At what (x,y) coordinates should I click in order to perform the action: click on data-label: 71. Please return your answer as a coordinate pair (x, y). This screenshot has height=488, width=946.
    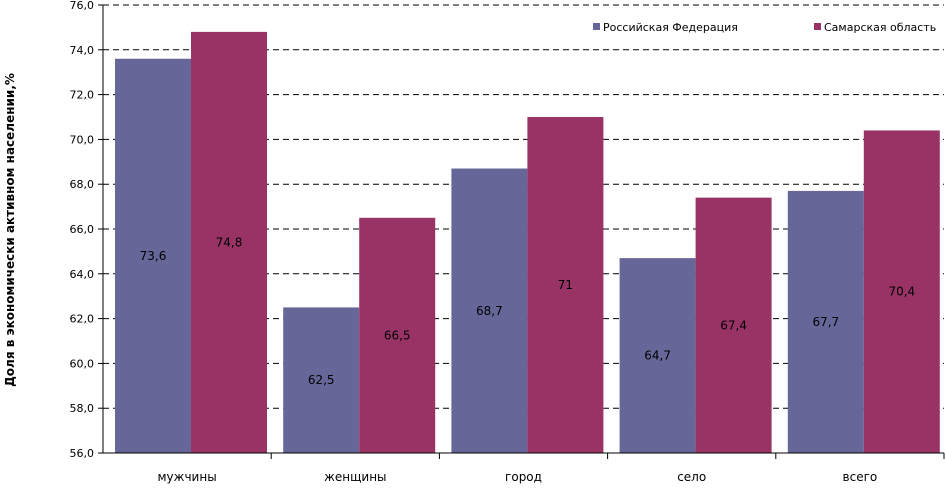
    Looking at the image, I should click on (565, 285).